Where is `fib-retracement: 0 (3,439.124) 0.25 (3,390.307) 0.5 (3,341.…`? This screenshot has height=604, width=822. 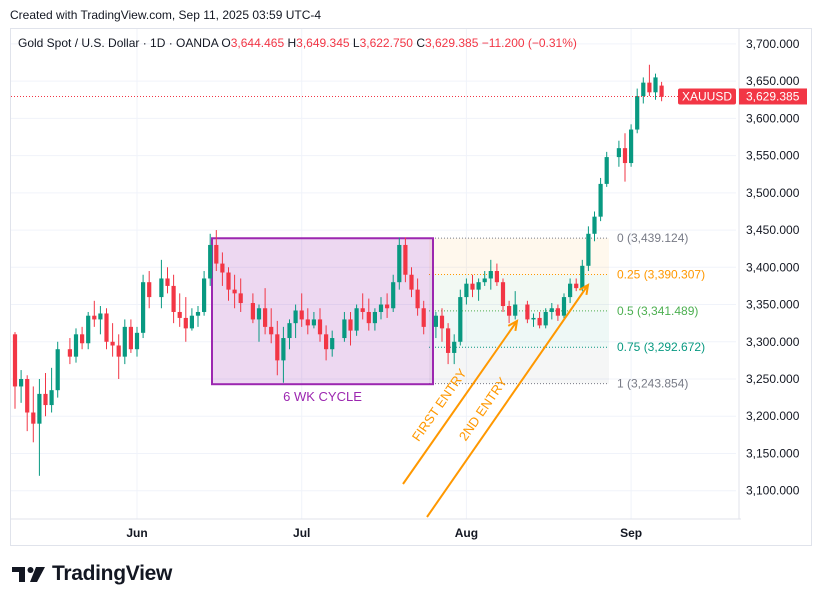
fib-retracement: 0 (3,439.124) 0.25 (3,390.307) 0.5 (3,341.… is located at coordinates (567, 311).